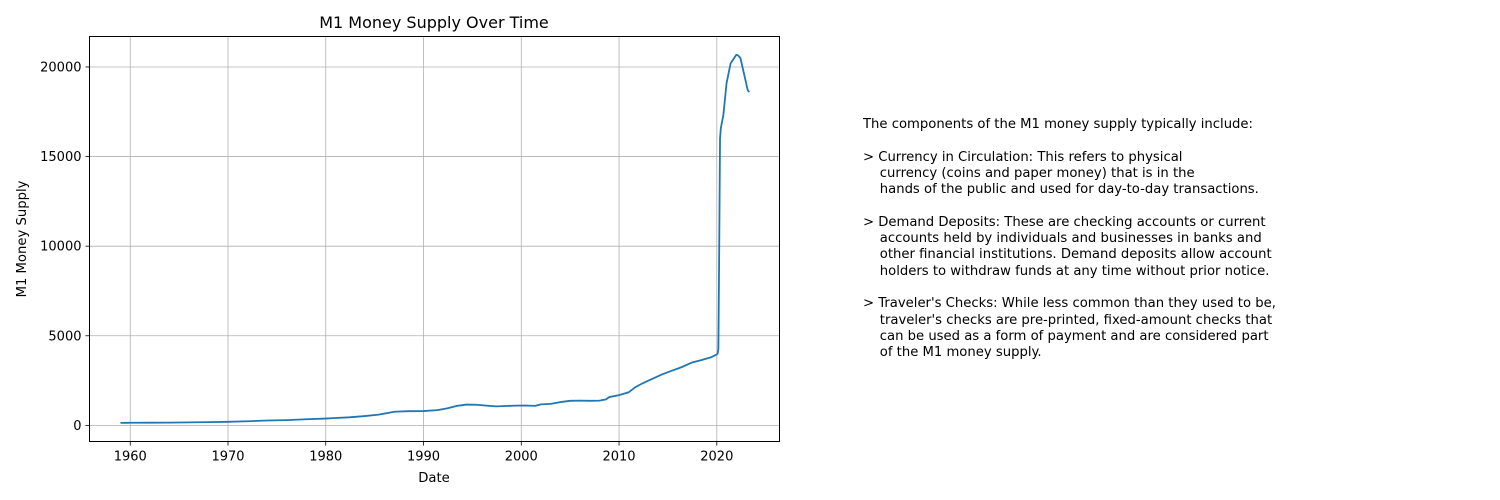 This screenshot has width=1500, height=500. What do you see at coordinates (618, 457) in the screenshot?
I see `x-tick-label: 2010` at bounding box center [618, 457].